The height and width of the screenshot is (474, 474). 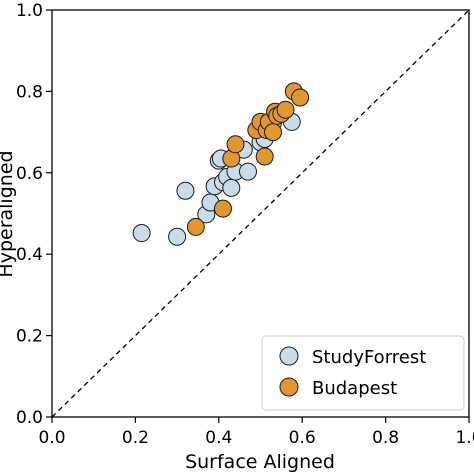 What do you see at coordinates (354, 388) in the screenshot?
I see `legend-label-budapest: Budapest` at bounding box center [354, 388].